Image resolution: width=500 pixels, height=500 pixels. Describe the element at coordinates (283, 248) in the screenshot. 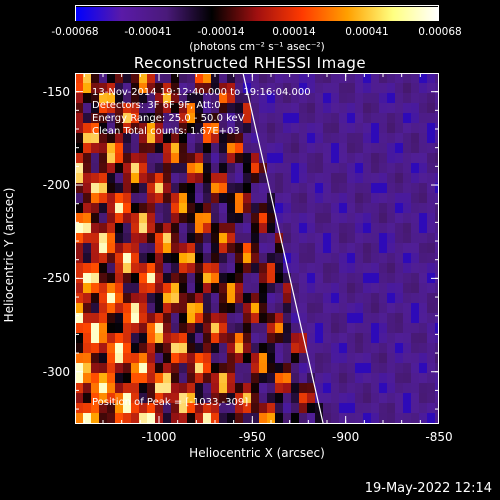

I see `solar-limb-line` at that location.